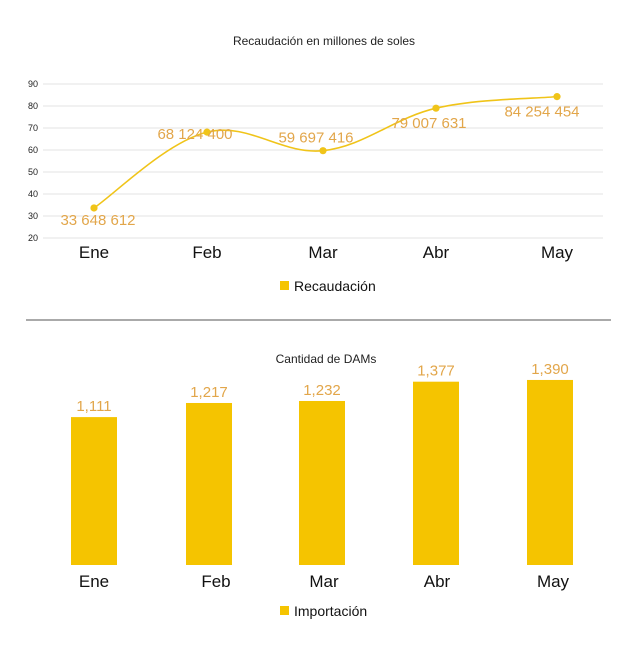 The height and width of the screenshot is (645, 640). What do you see at coordinates (33, 161) in the screenshot?
I see `line-chart-y-axis: 20 30 40 50 60 70 80 90` at bounding box center [33, 161].